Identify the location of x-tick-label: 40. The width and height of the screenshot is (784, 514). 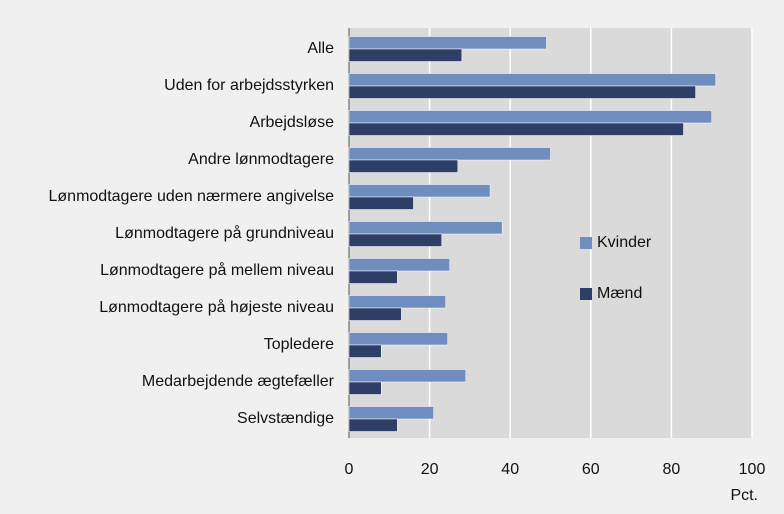
(510, 469).